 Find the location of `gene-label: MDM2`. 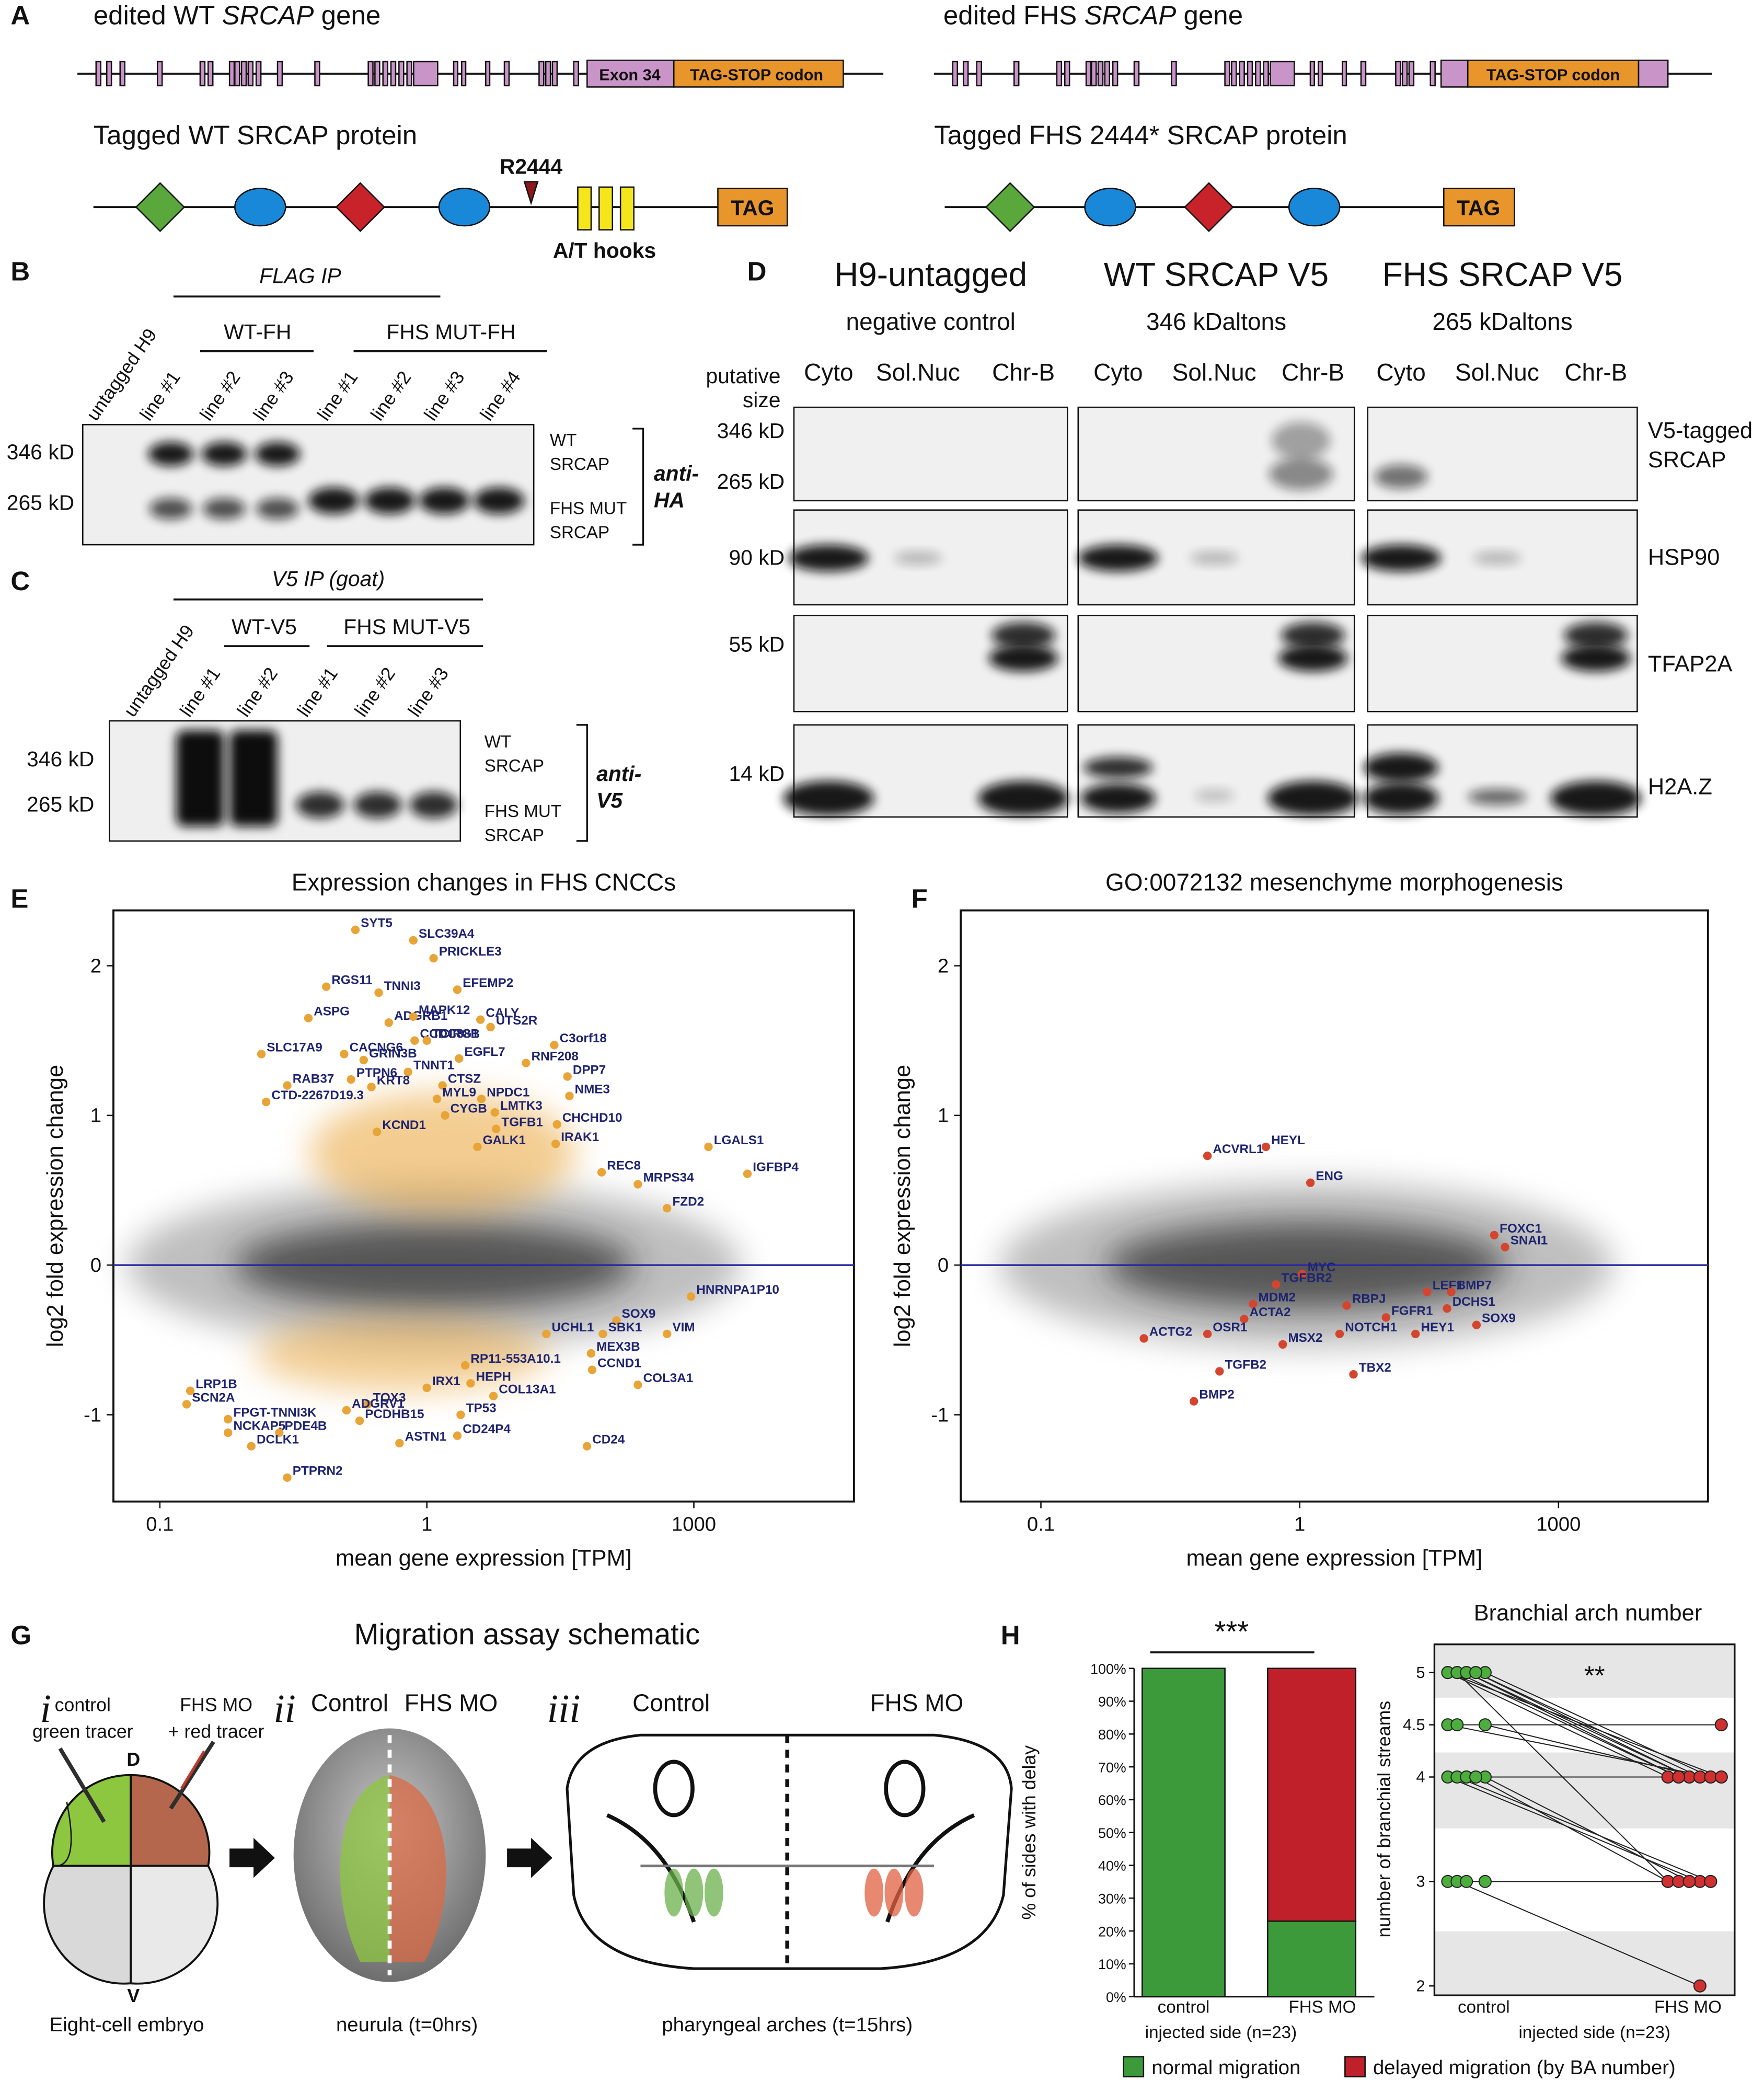

gene-label: MDM2 is located at coordinates (1277, 1298).